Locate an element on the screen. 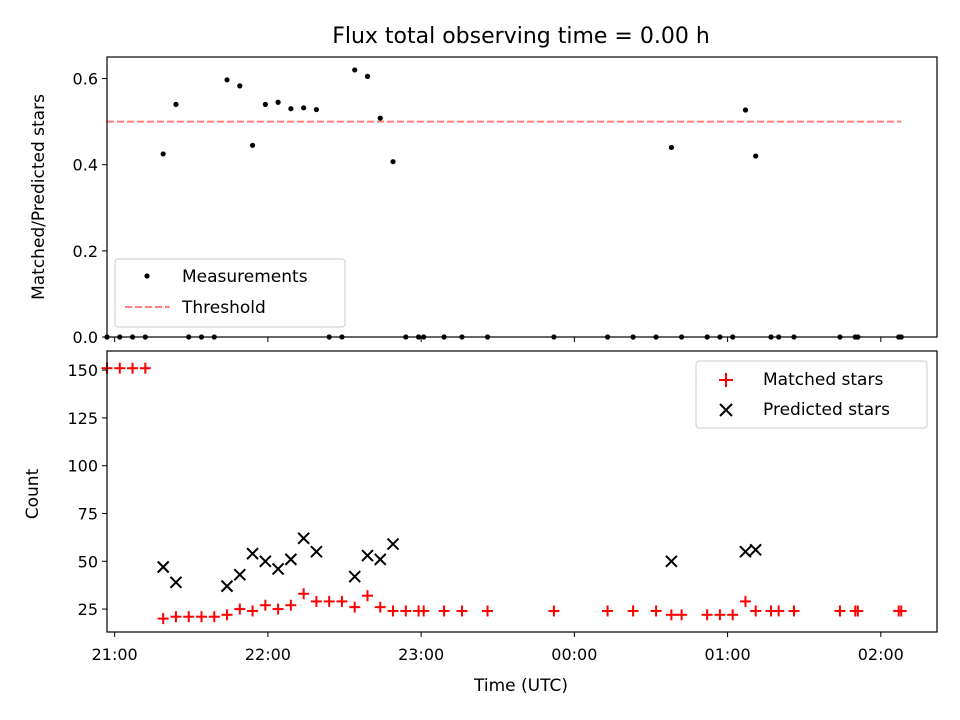 The width and height of the screenshot is (960, 720). top-legend: Measurements Threshold is located at coordinates (230, 293).